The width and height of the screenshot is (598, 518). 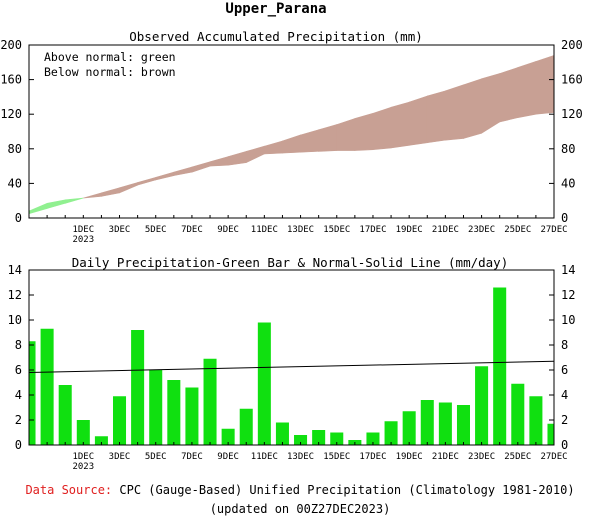 What do you see at coordinates (481, 230) in the screenshot?
I see `accumulated-xtick-label: 23DEC` at bounding box center [481, 230].